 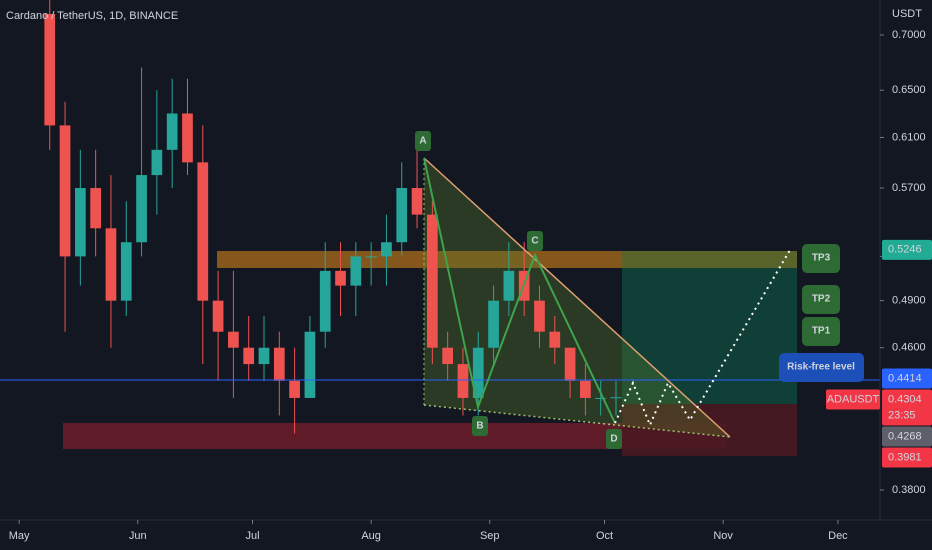 I want to click on triangle-lower, so click(x=577, y=421).